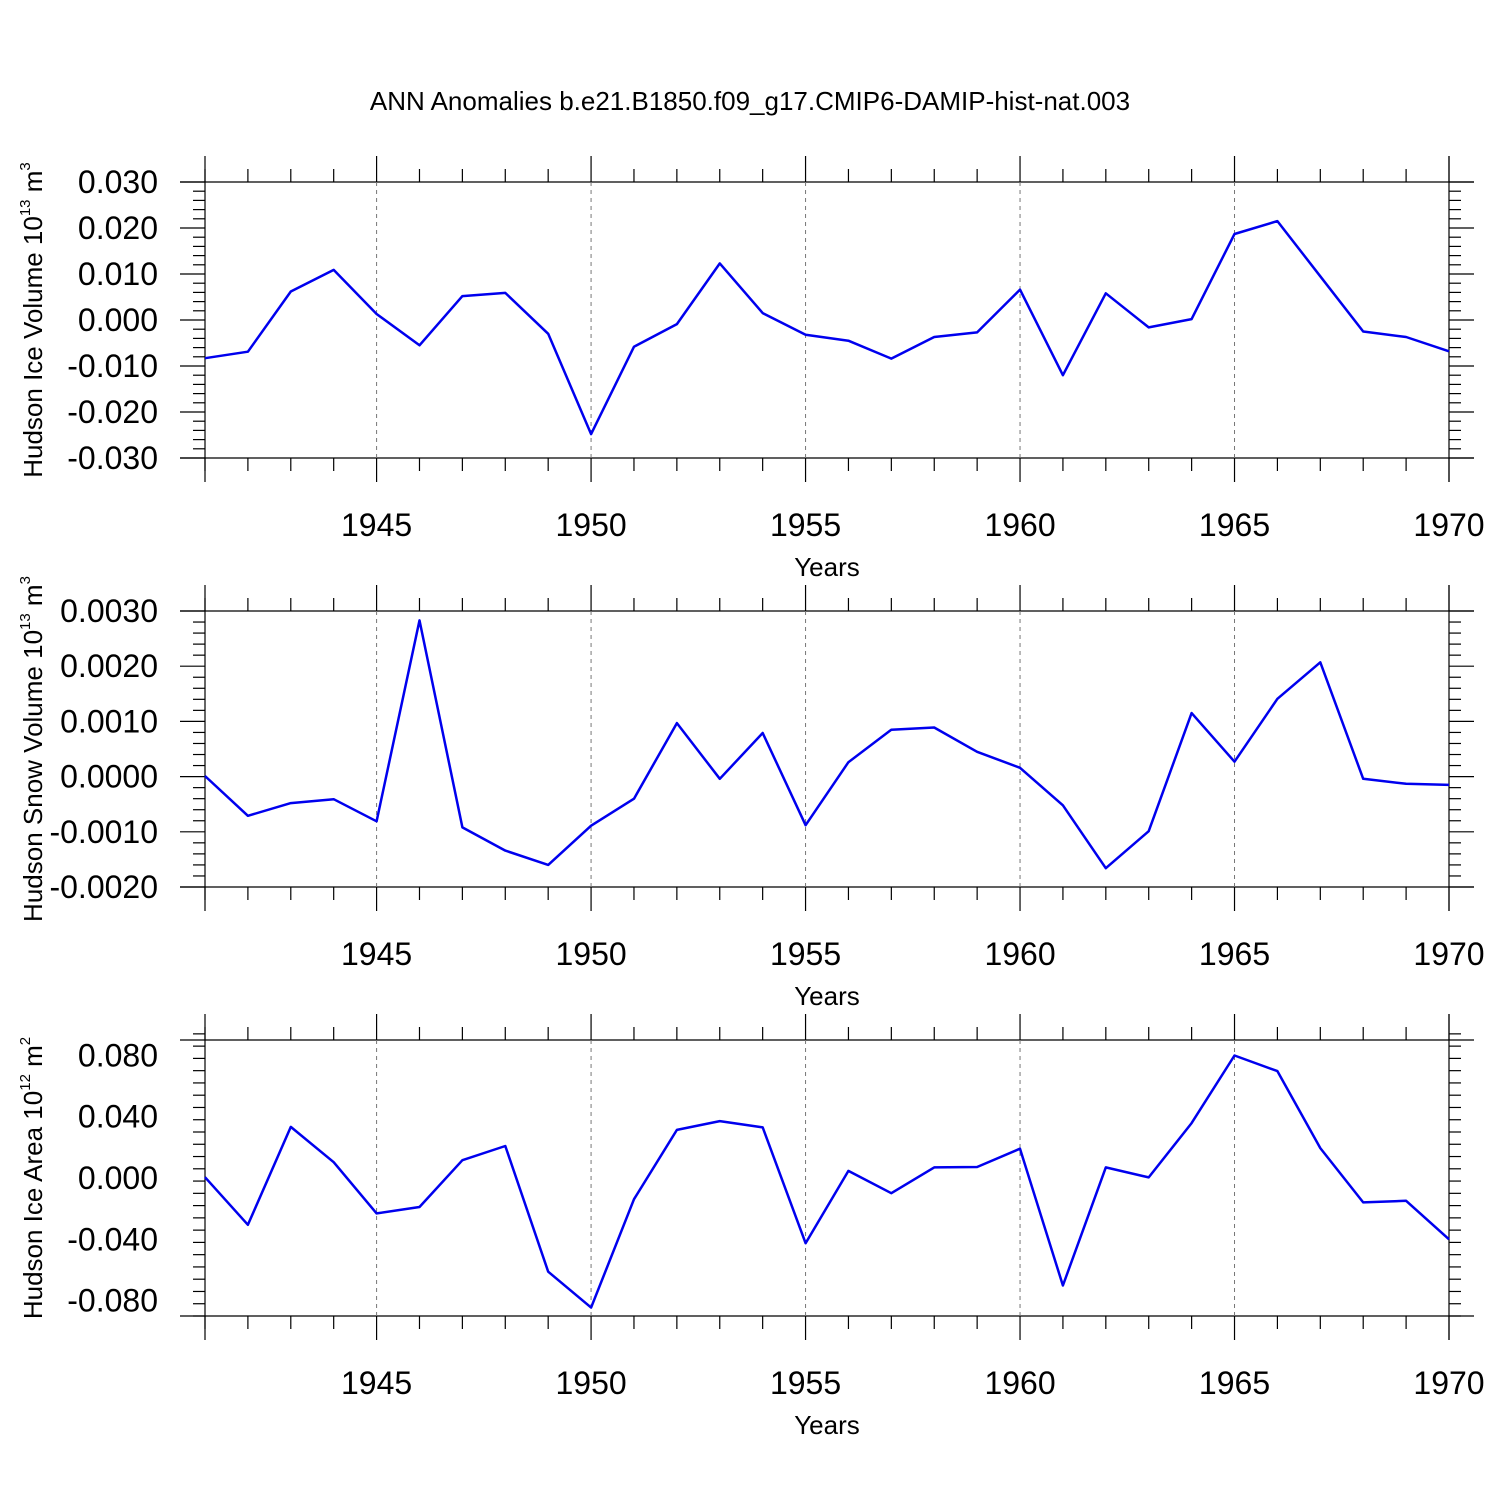 Image resolution: width=1500 pixels, height=1500 pixels. What do you see at coordinates (109, 777) in the screenshot?
I see `y-tick-label: 0.0000` at bounding box center [109, 777].